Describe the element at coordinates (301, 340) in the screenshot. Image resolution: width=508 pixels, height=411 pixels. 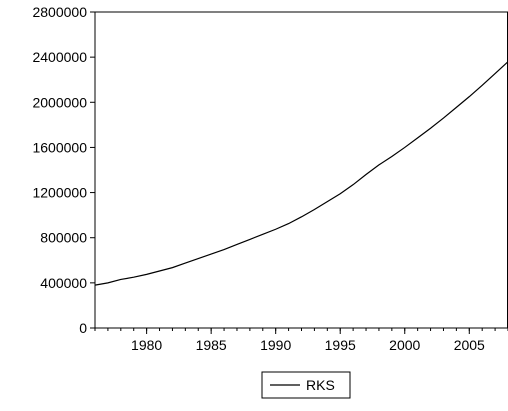
I see `x-axis: 1980 1985 1990 1995 2000 2005` at that location.